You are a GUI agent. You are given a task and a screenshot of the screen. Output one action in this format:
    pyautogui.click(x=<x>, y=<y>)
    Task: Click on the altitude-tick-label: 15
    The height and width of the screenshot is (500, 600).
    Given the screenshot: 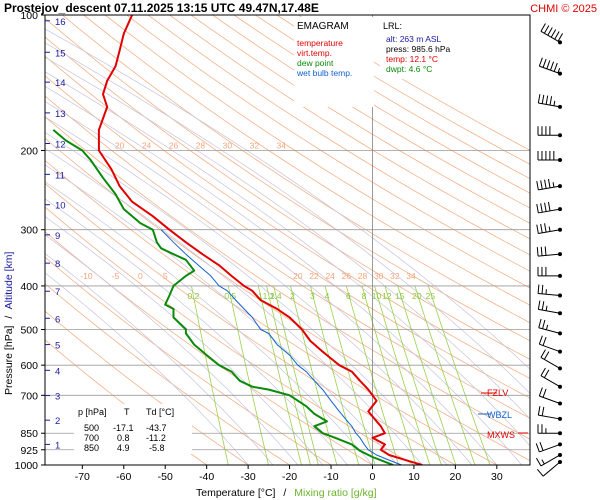 What is the action you would take?
    pyautogui.click(x=60, y=53)
    